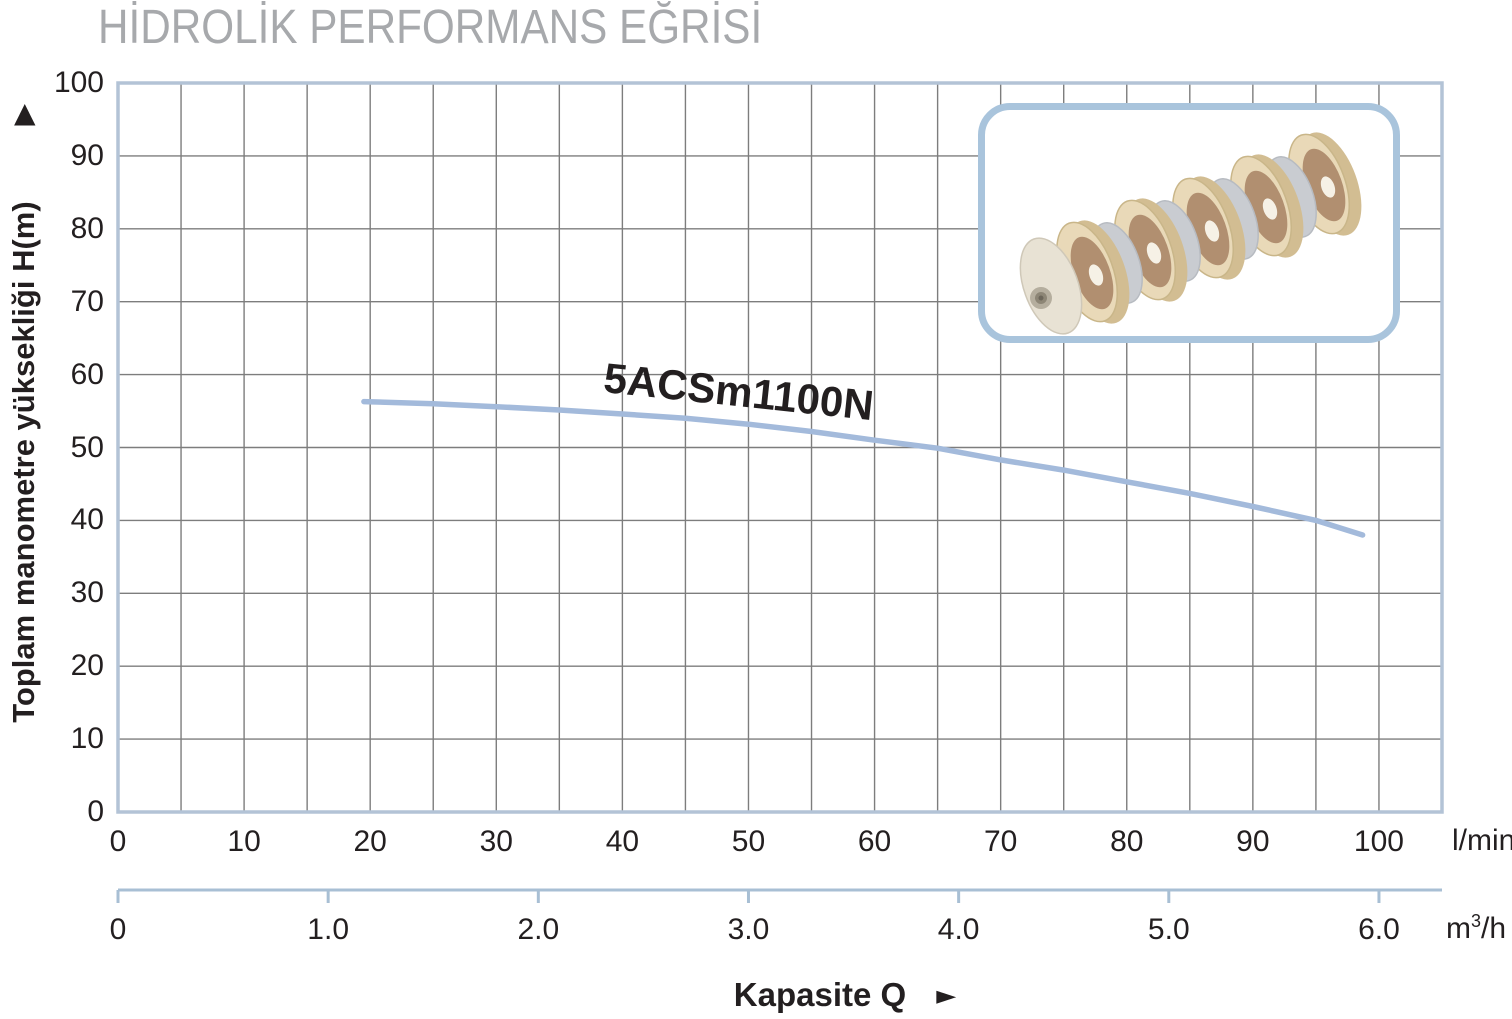 The width and height of the screenshot is (1512, 1019). I want to click on x-tick-label: 10, so click(244, 841).